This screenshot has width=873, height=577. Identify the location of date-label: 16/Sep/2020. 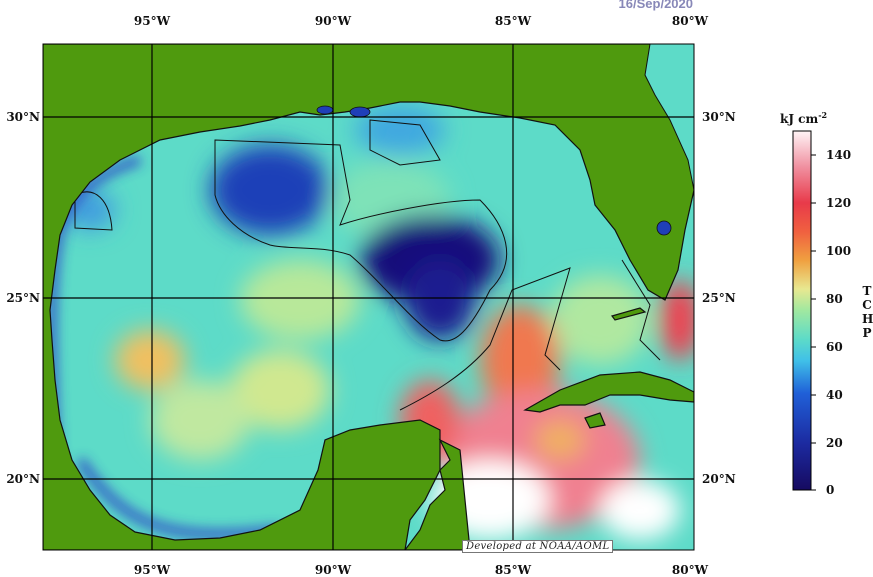
(655, 5).